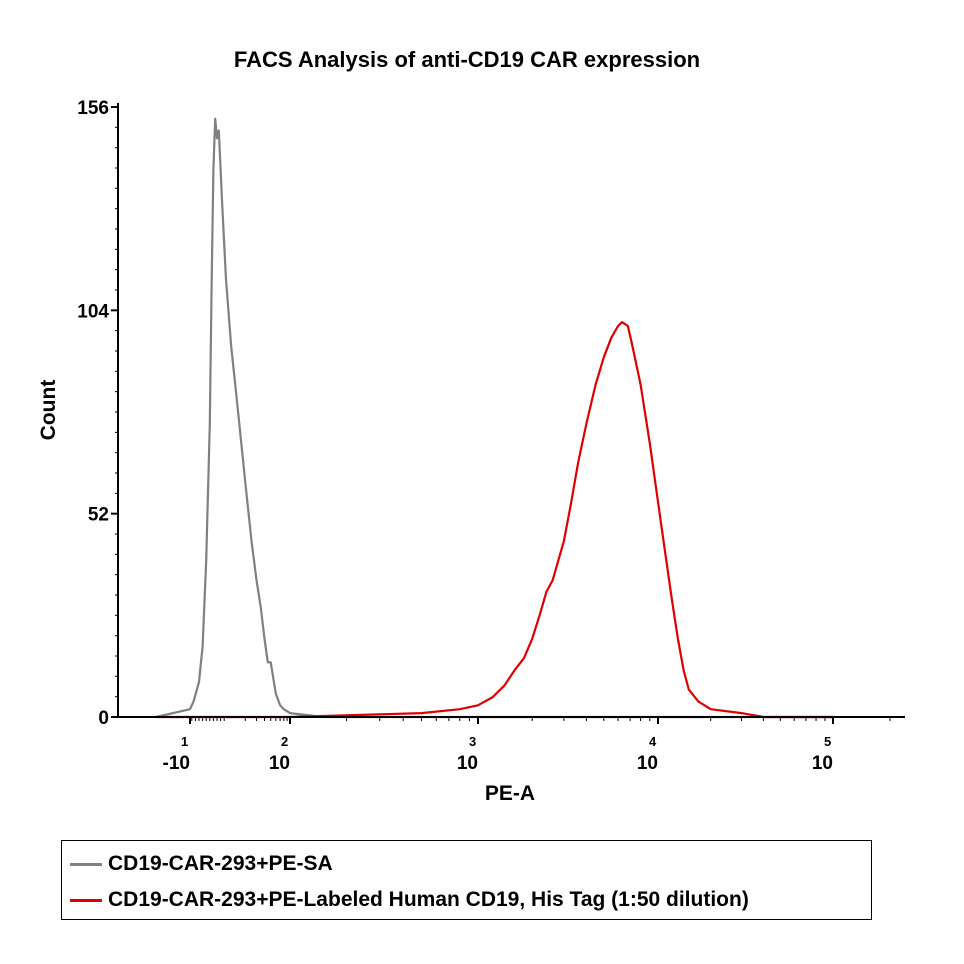 Image resolution: width=964 pixels, height=964 pixels. Describe the element at coordinates (86, 864) in the screenshot. I see `legend-swatch-gray` at that location.